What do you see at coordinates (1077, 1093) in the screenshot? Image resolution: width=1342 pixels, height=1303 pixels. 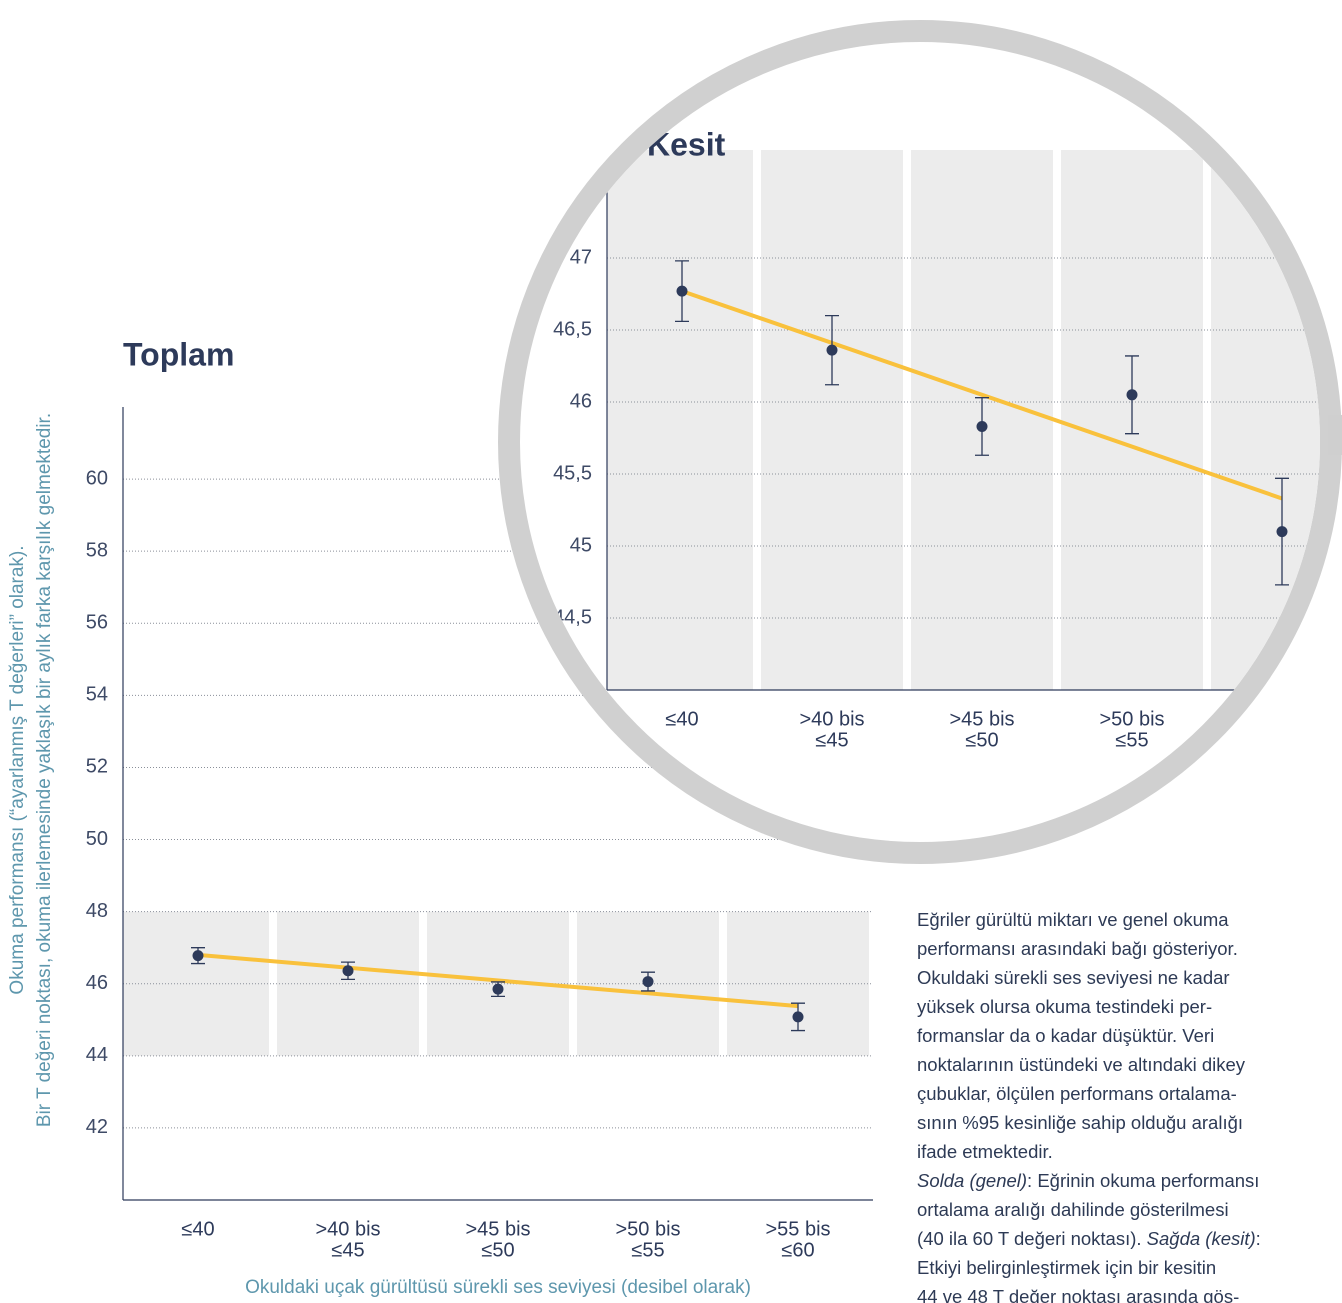 I see `caption-text: çubuklar, ölçülen performans ortalama-` at bounding box center [1077, 1093].